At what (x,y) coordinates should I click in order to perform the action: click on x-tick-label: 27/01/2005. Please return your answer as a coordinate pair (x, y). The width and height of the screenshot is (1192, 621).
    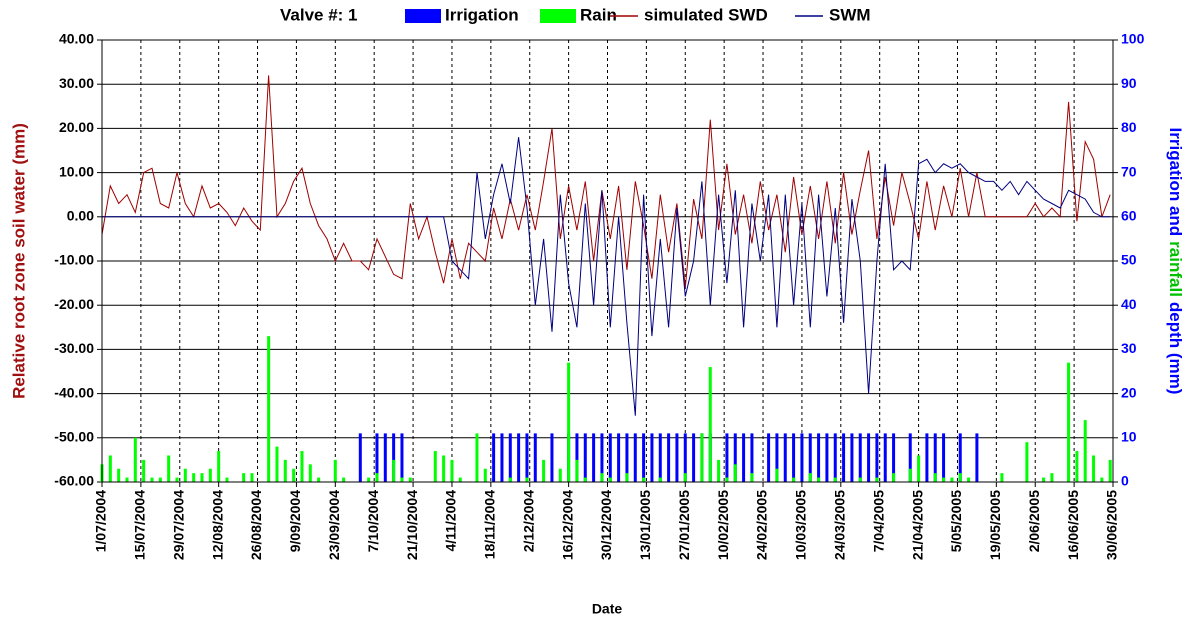
    Looking at the image, I should click on (684, 525).